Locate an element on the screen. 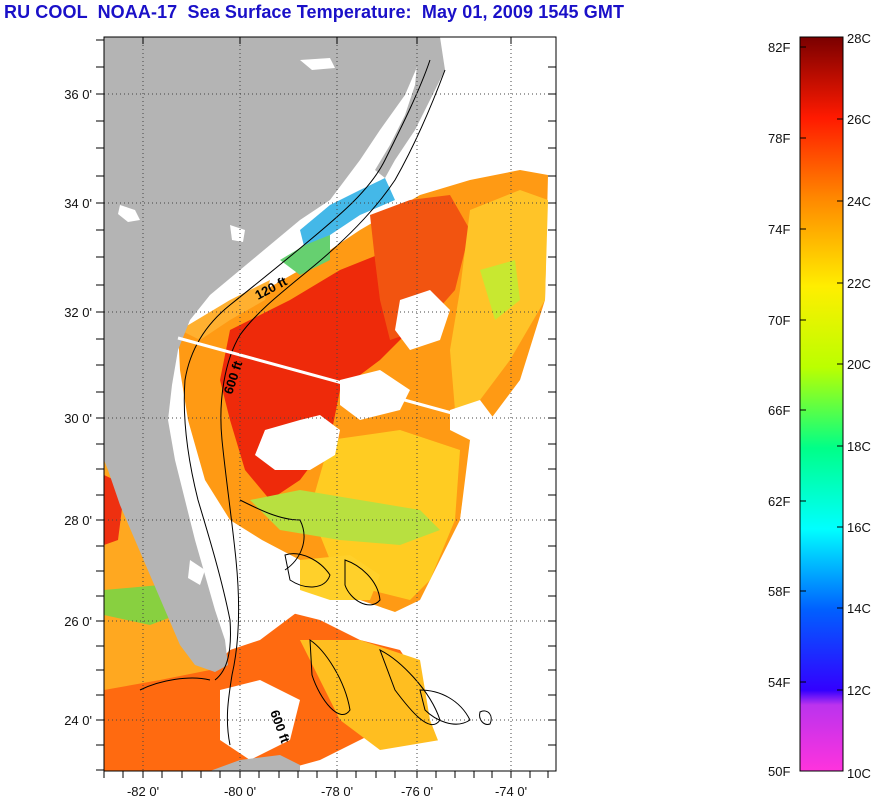 This screenshot has height=801, width=881. lat-label-26: 26 0' is located at coordinates (78, 621).